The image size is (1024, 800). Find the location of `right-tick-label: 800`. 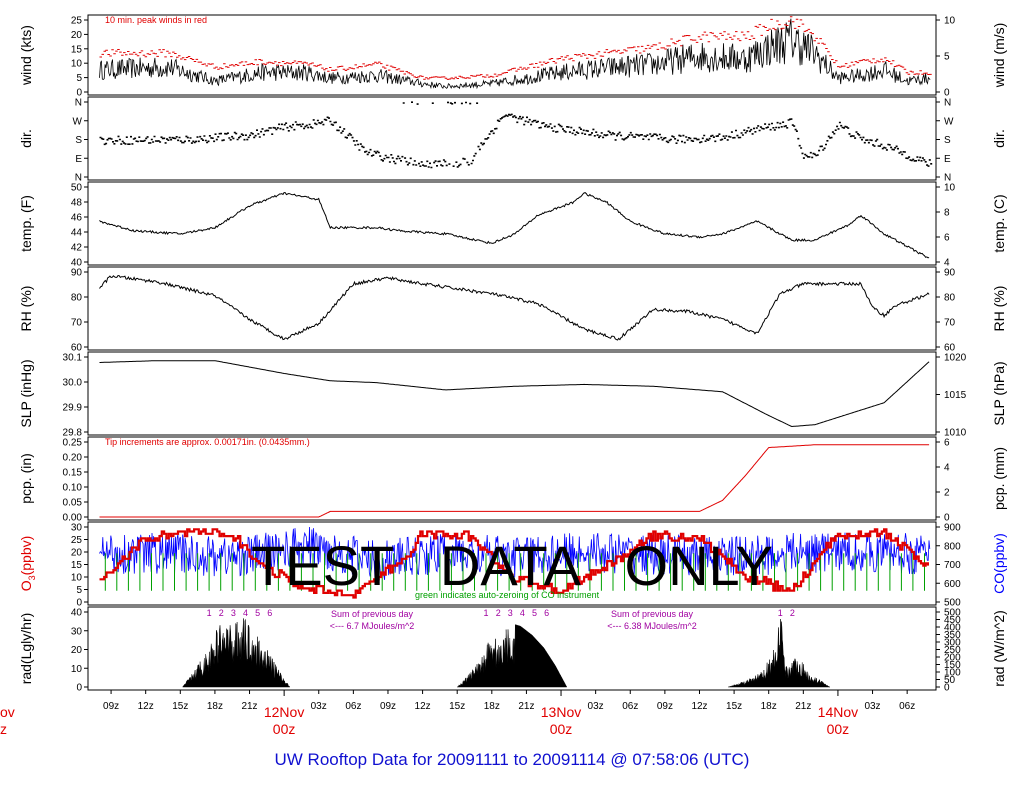

right-tick-label: 800 is located at coordinates (952, 546).